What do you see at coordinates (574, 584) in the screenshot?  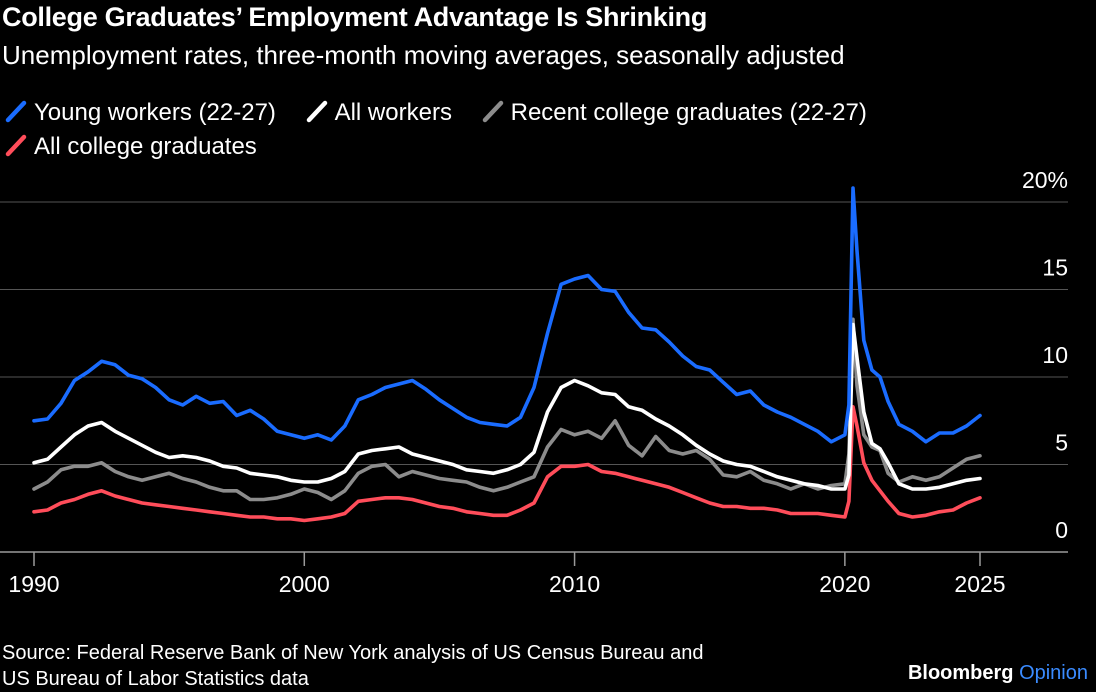 I see `x-tick-label: 2010` at bounding box center [574, 584].